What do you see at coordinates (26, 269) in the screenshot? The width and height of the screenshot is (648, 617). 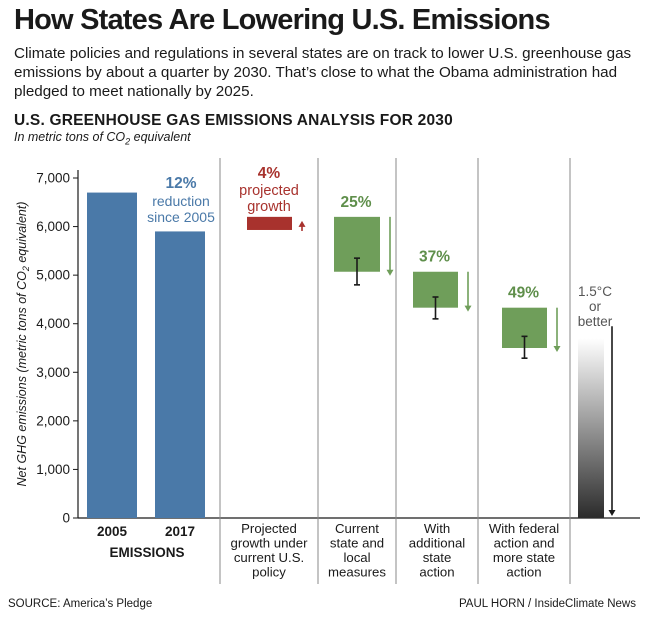 I see `y-axis-title-subscript: 2` at bounding box center [26, 269].